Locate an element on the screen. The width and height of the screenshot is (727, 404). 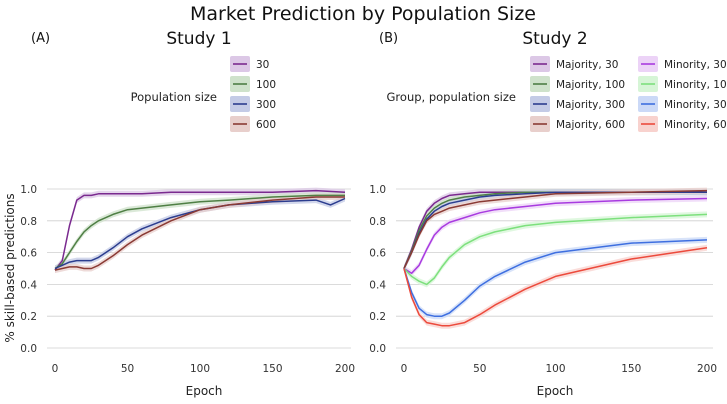
x-ticks-study-2: 0 50 100 150 200 is located at coordinates (559, 369).